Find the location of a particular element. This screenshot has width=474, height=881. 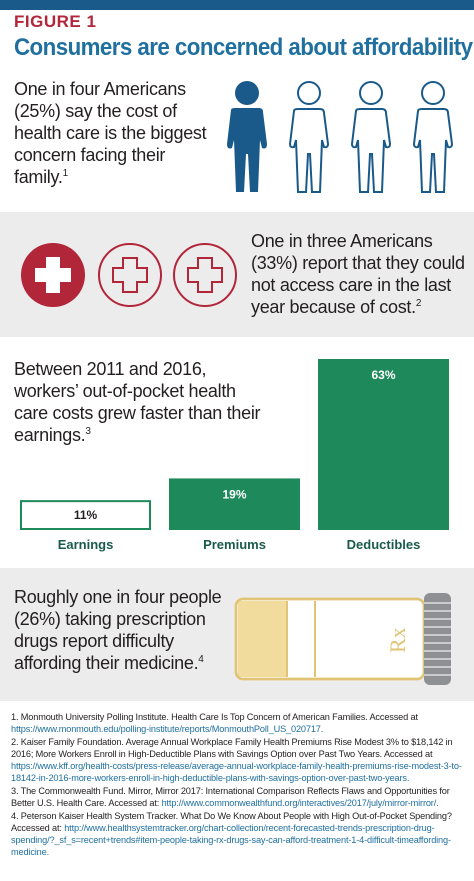

reference-number: 2. is located at coordinates (15, 742).